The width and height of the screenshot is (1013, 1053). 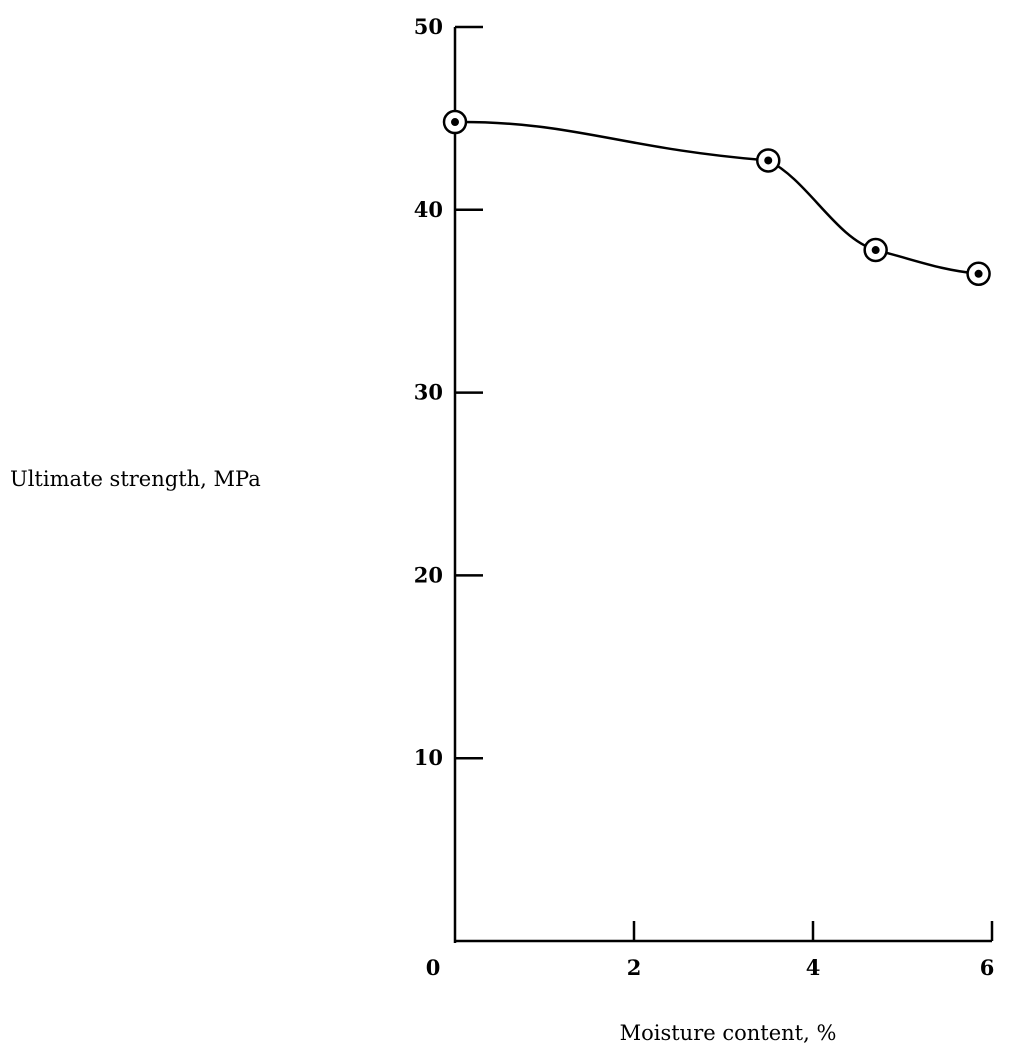 I want to click on series-line, so click(x=716, y=198).